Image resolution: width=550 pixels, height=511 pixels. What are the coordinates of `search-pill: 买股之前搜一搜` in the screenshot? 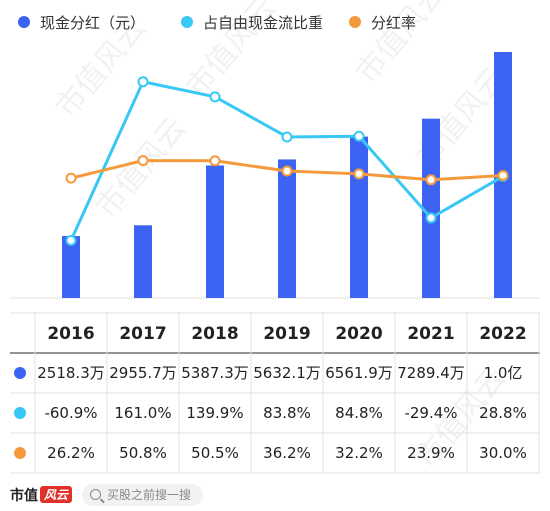 It's located at (143, 494).